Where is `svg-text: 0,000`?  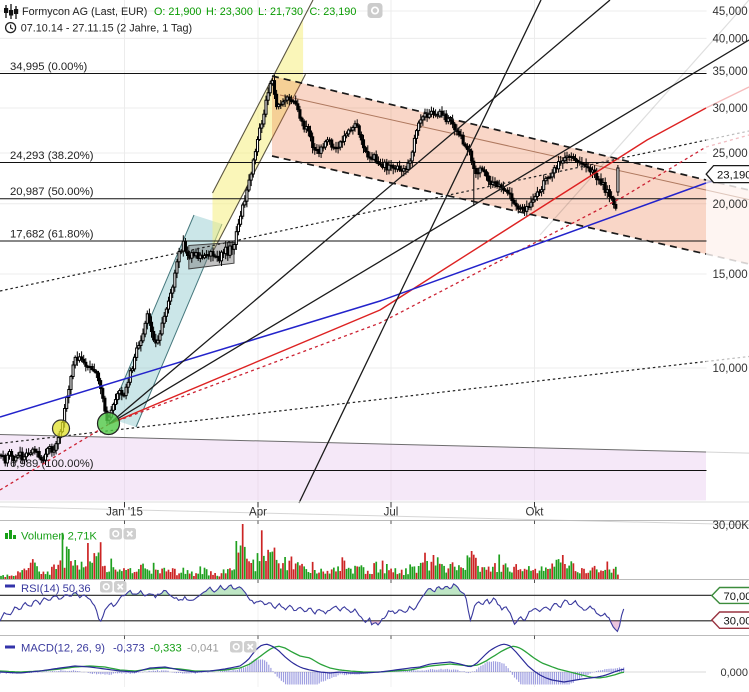
svg-text: 0,000 is located at coordinates (735, 673).